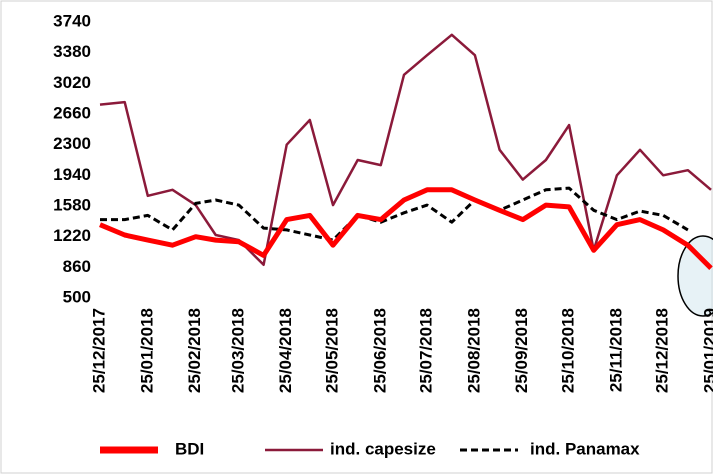  I want to click on x-tick-label: 25/10/2018, so click(568, 350).